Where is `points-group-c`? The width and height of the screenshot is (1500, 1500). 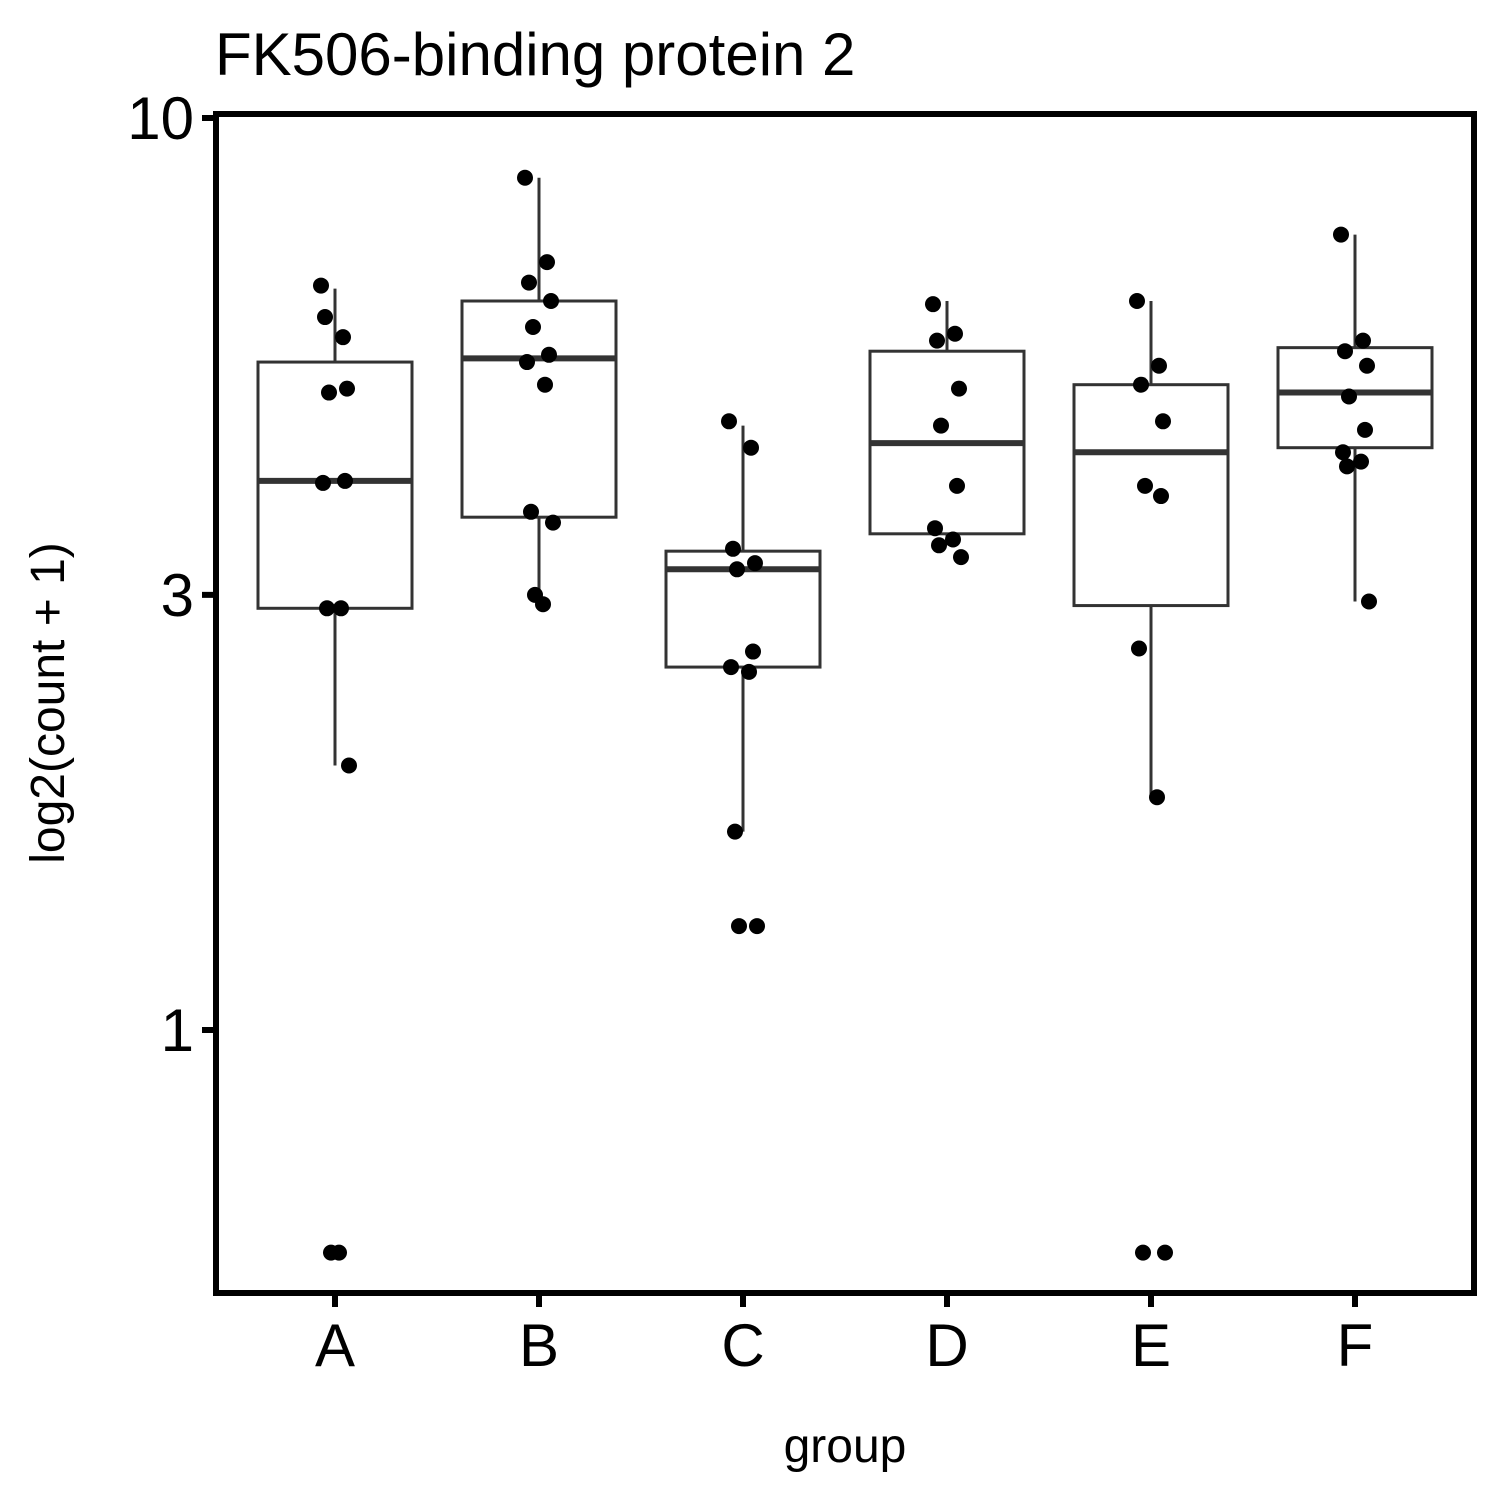
points-group-c is located at coordinates (743, 674).